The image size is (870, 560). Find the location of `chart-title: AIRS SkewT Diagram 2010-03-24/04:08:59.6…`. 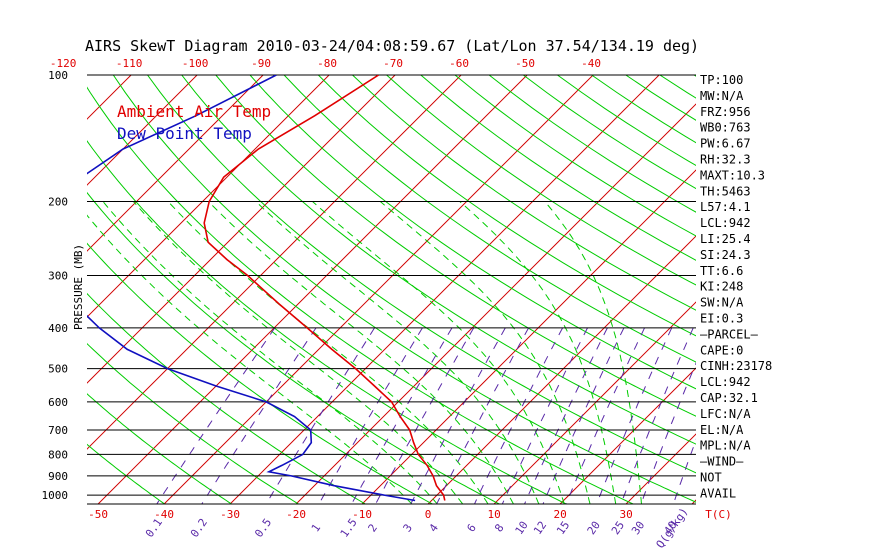

chart-title: AIRS SkewT Diagram 2010-03-24/04:08:59.6… is located at coordinates (392, 46).